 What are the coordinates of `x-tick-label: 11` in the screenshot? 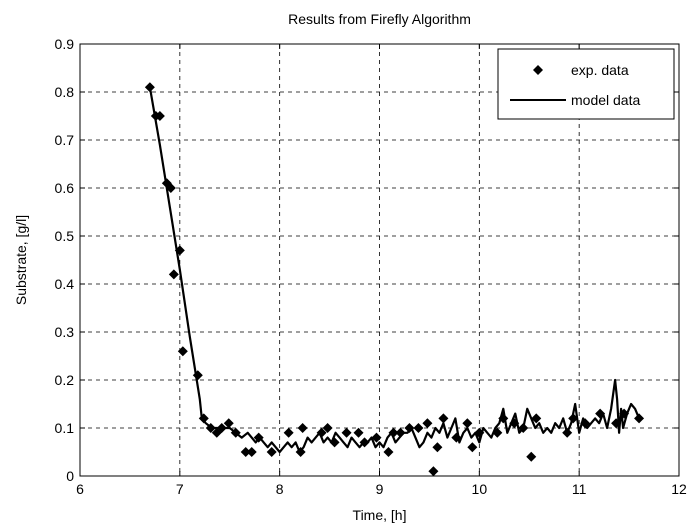 It's located at (579, 489).